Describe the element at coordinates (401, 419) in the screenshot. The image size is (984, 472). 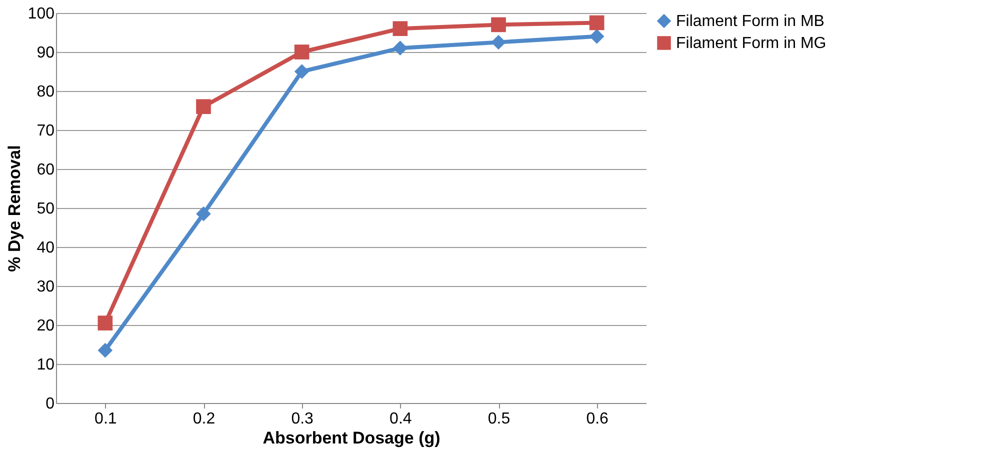
I see `x-tick-label: 0.4` at that location.